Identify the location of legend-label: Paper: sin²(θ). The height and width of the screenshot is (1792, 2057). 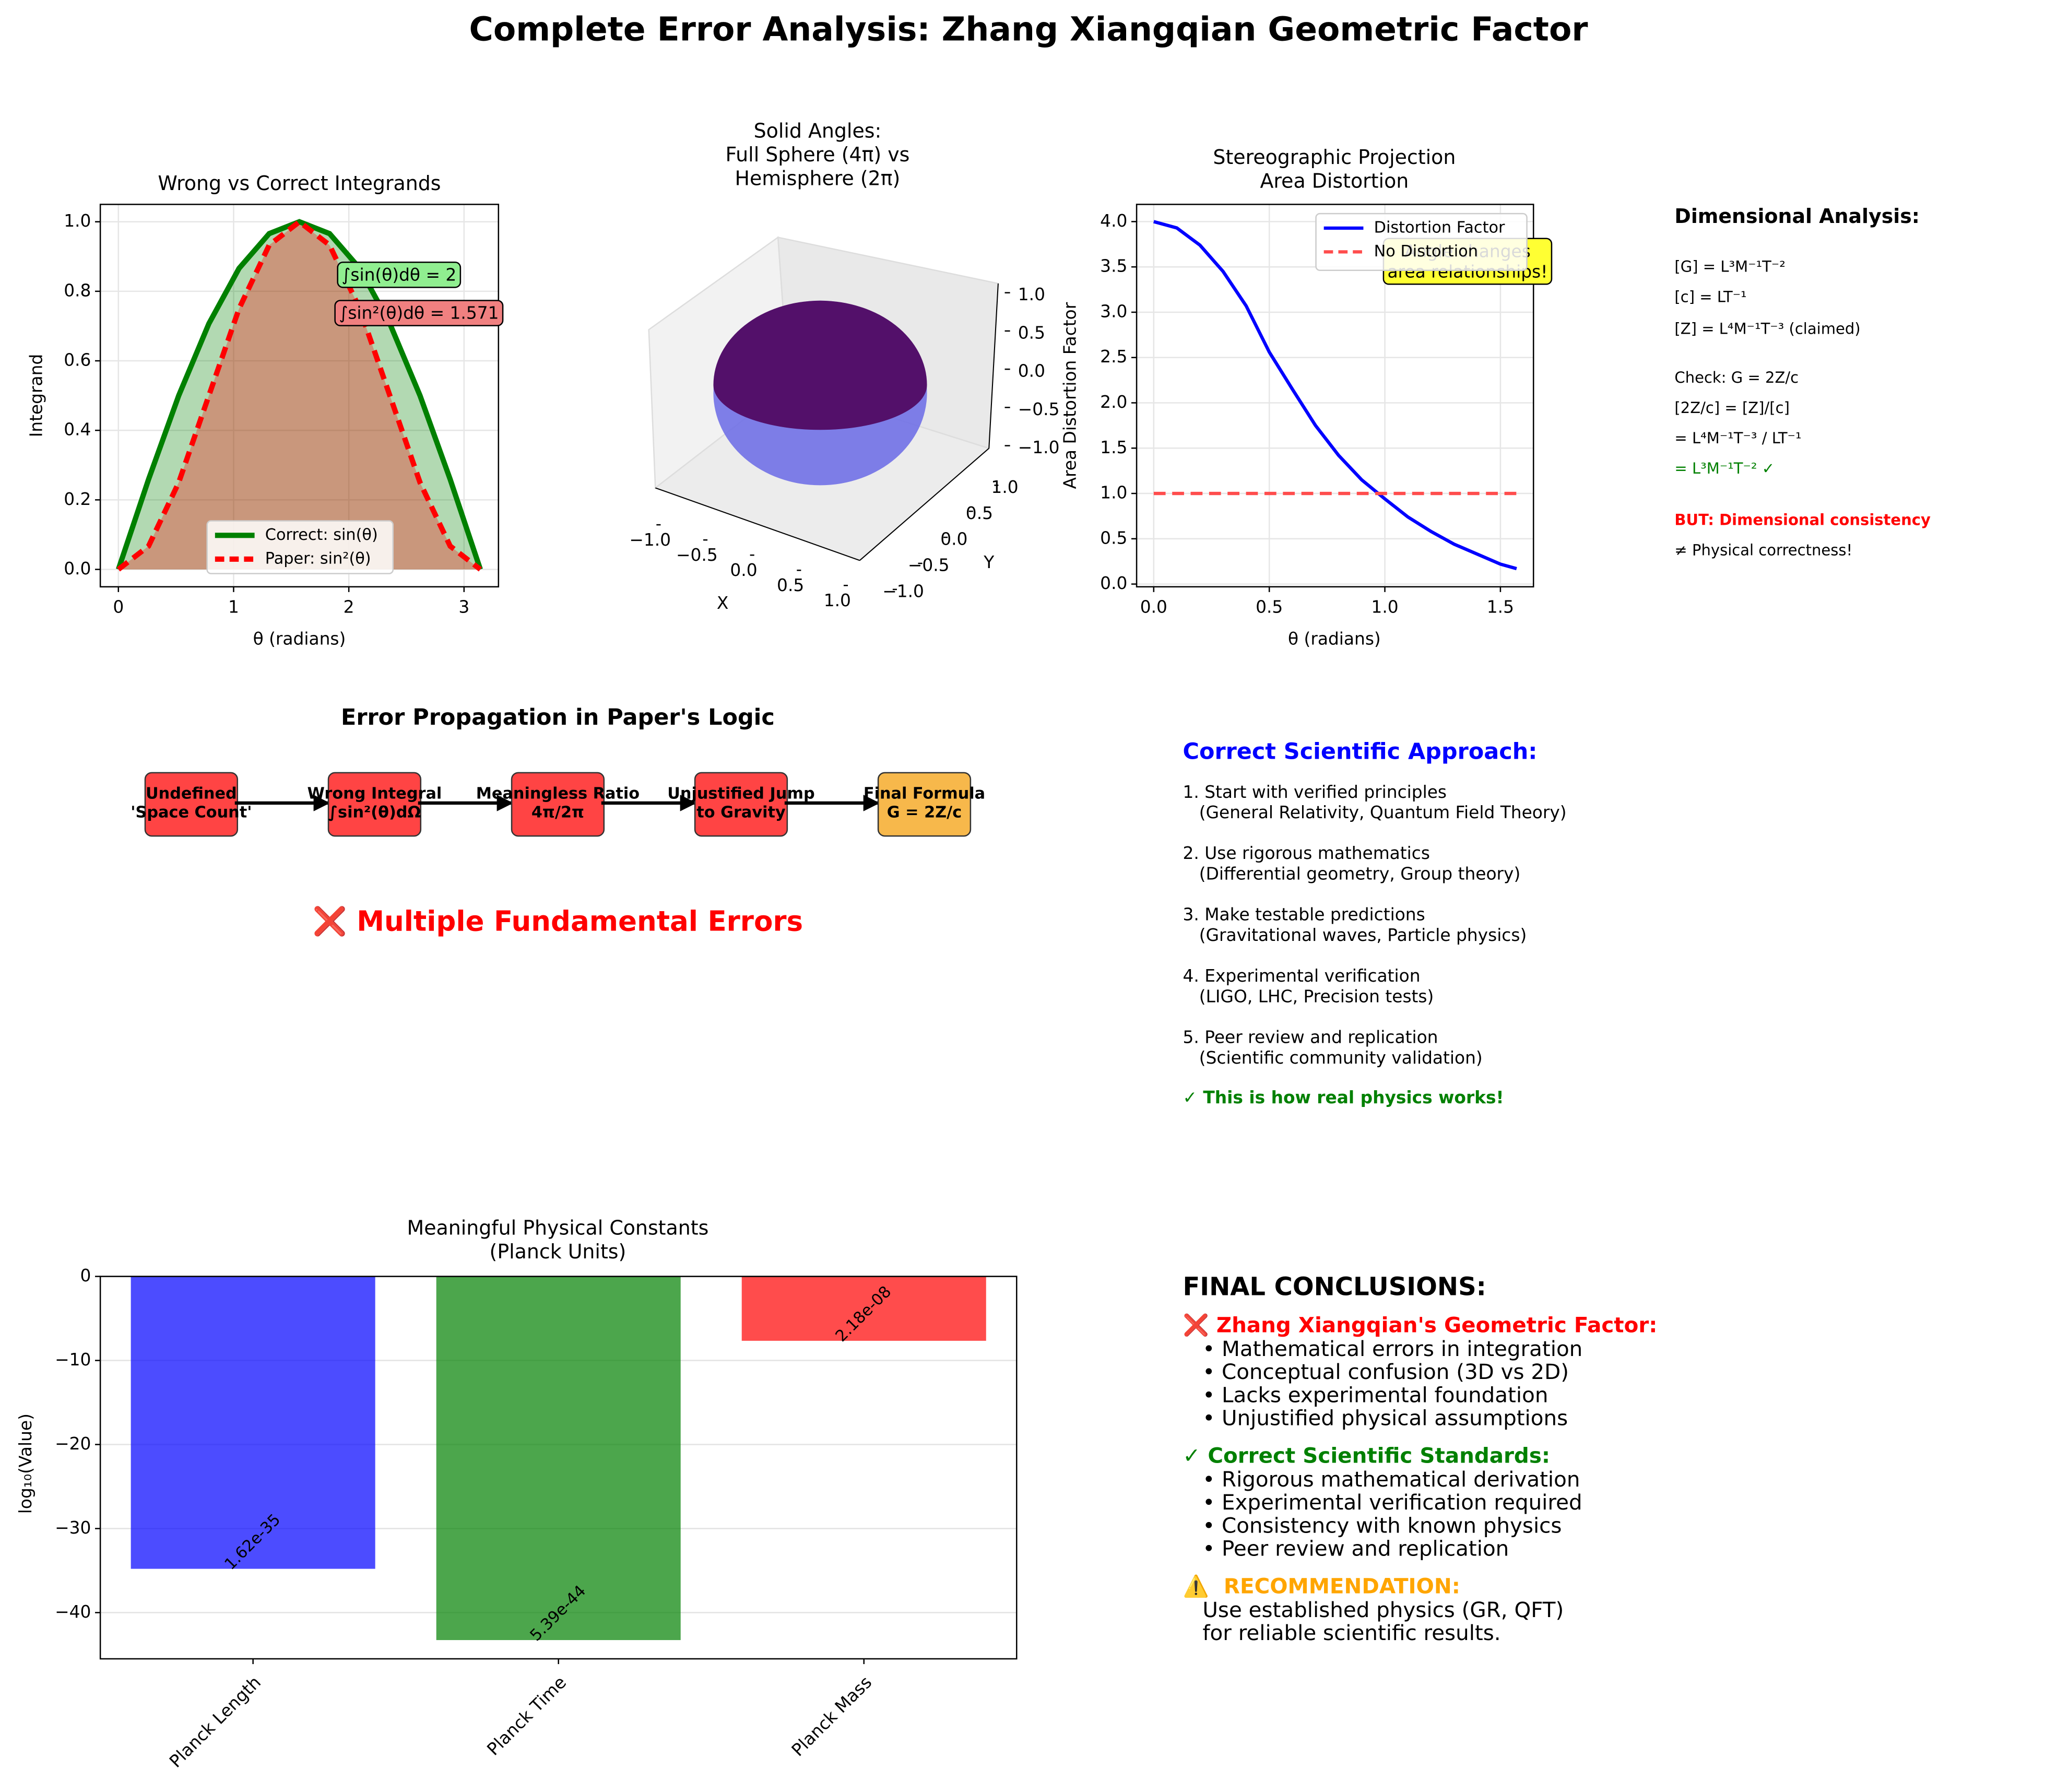
(318, 558).